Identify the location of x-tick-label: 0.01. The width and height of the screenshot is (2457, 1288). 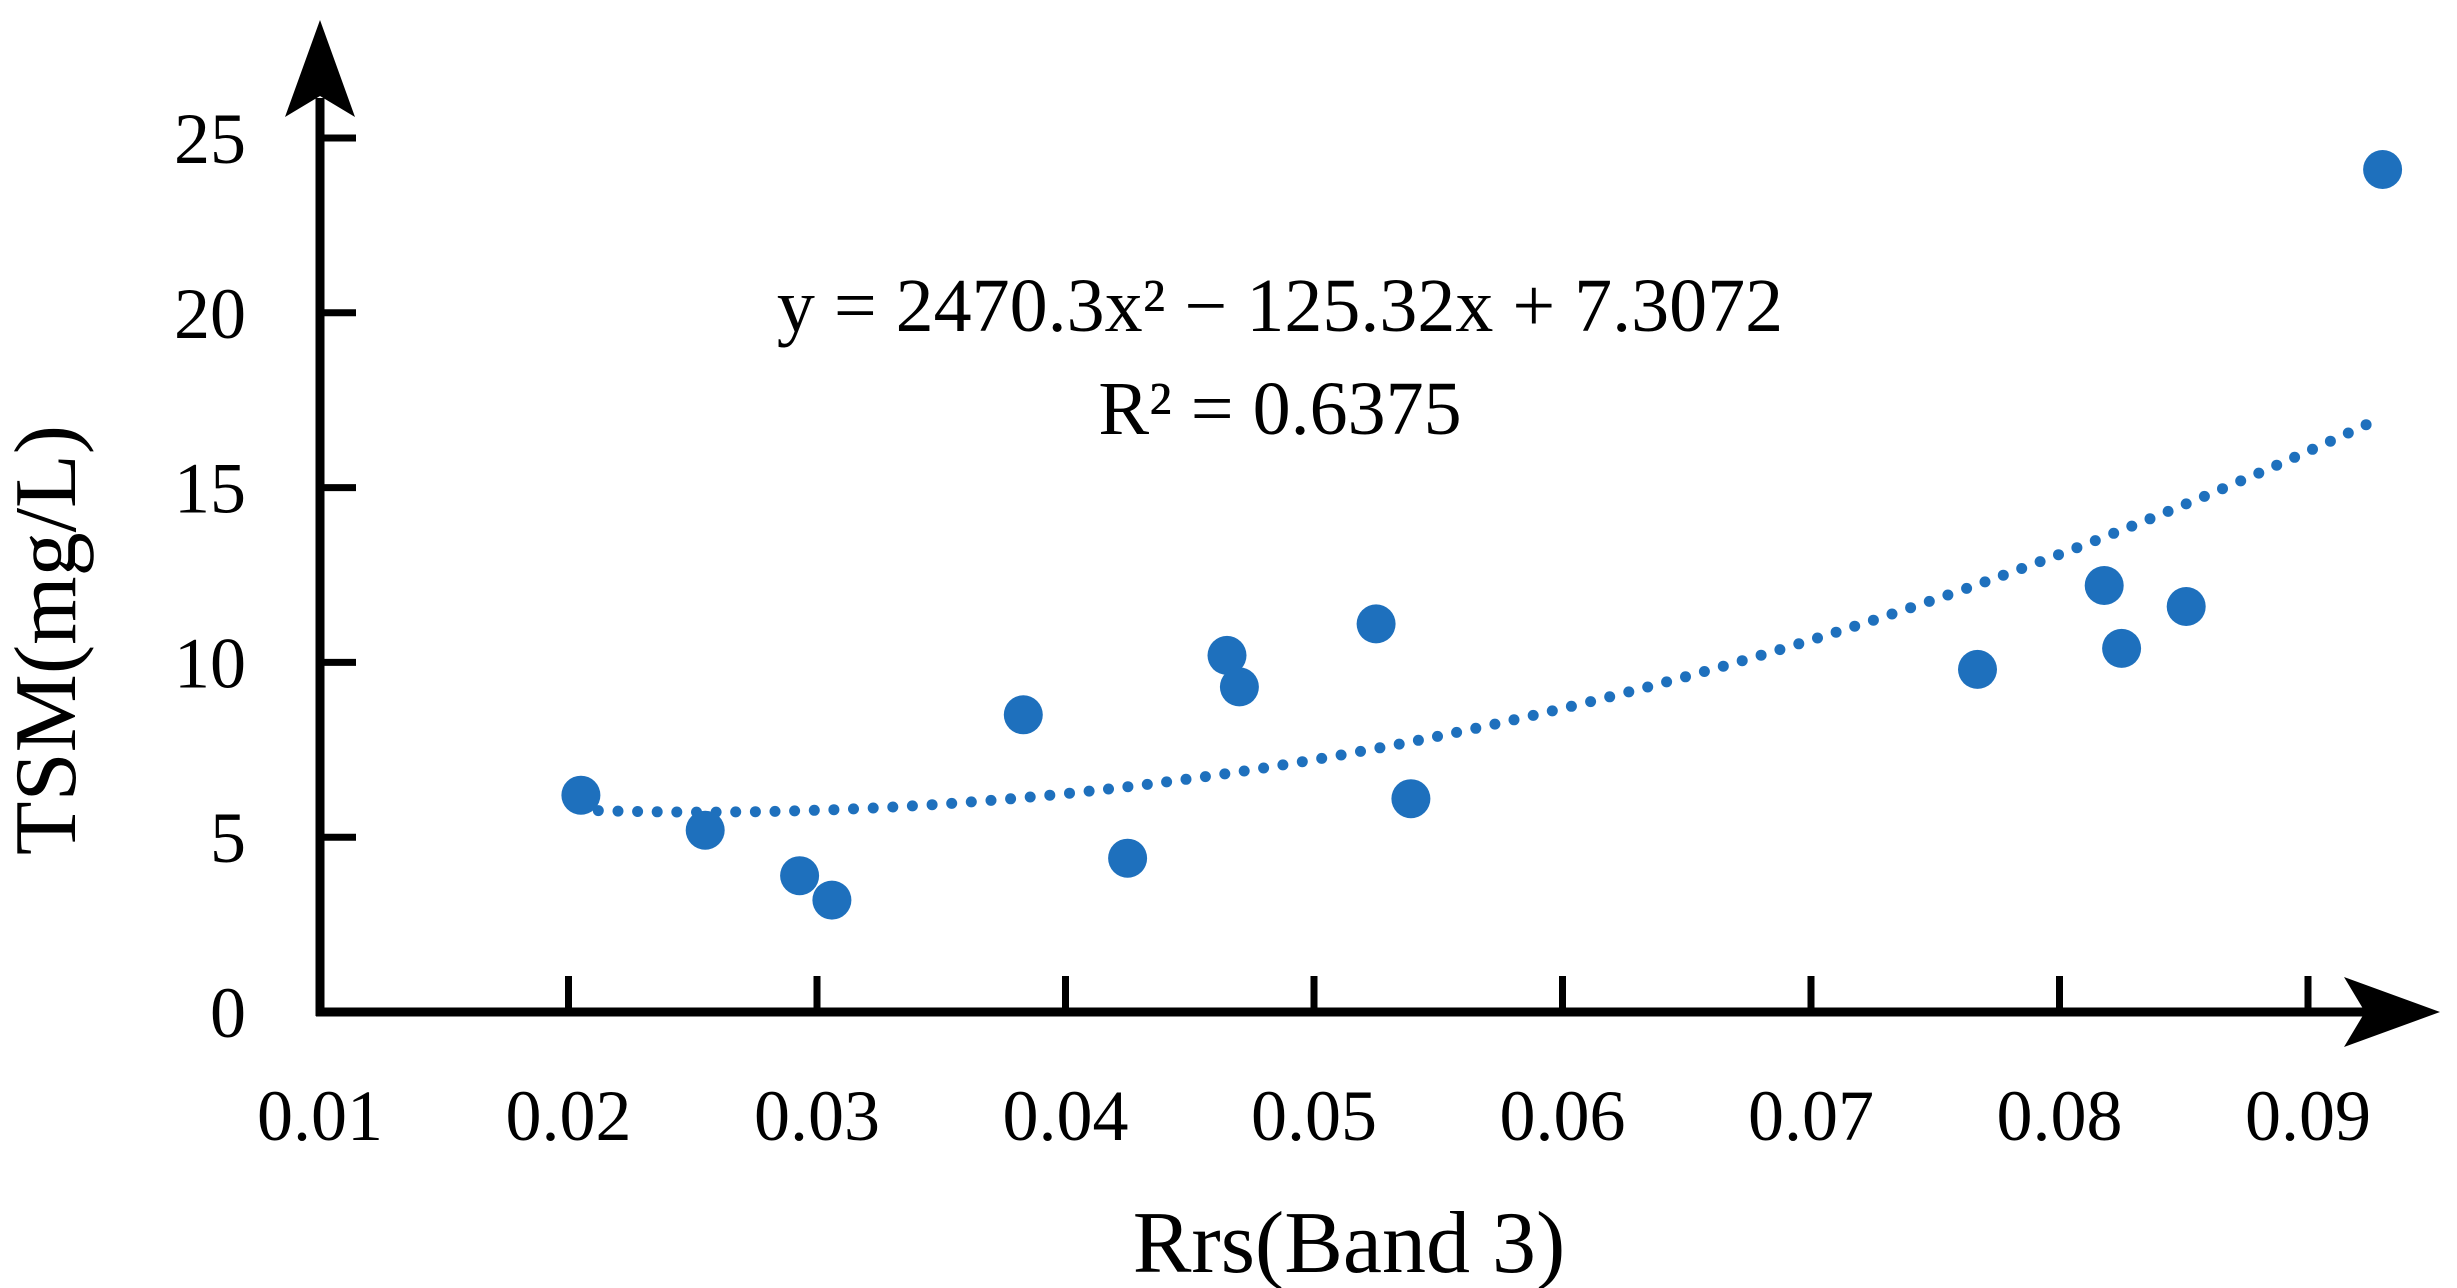
(320, 1116).